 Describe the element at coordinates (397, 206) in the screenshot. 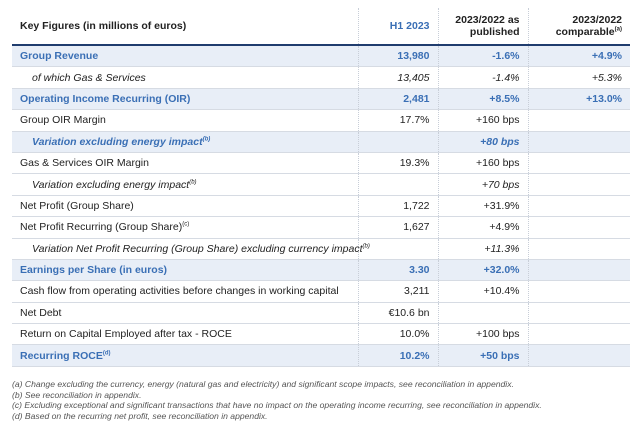

I see `value-cell: 1,722` at that location.